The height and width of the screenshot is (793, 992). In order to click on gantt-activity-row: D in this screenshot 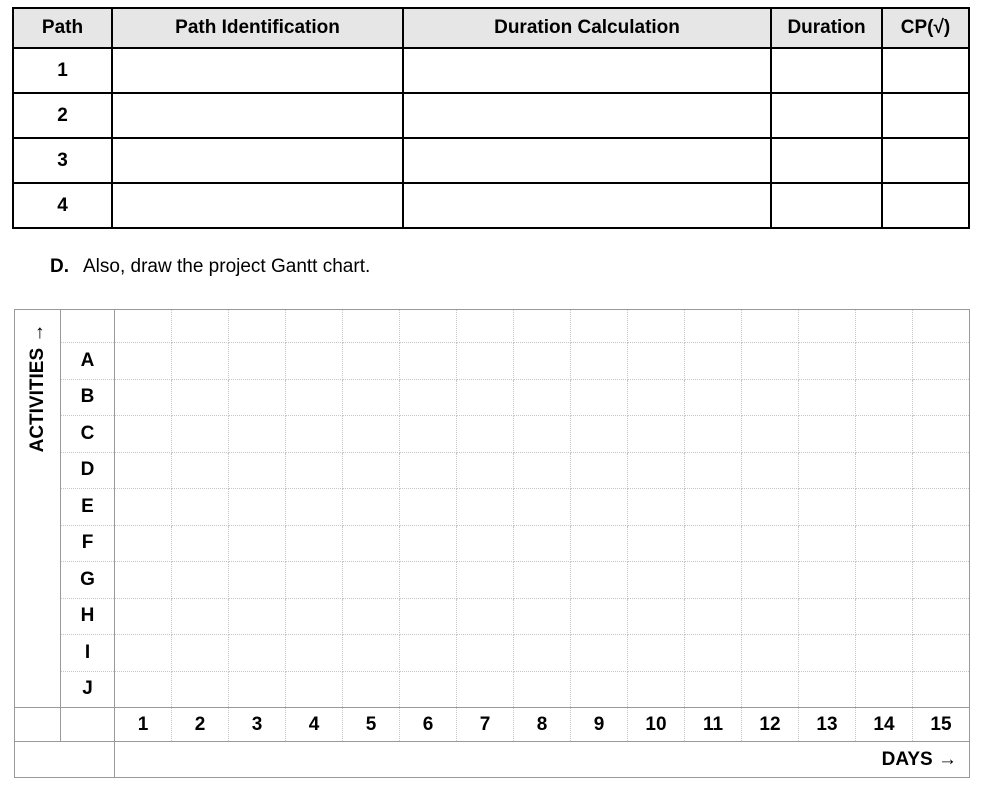, I will do `click(492, 470)`.